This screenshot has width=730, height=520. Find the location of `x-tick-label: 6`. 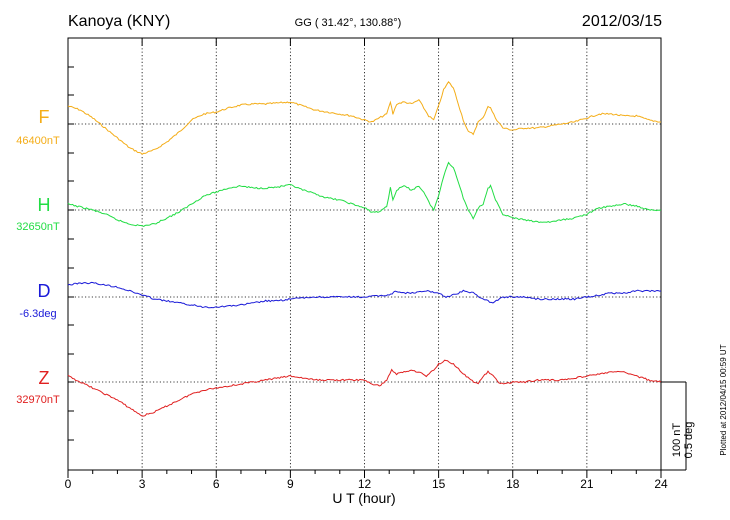

x-tick-label: 6 is located at coordinates (216, 484).